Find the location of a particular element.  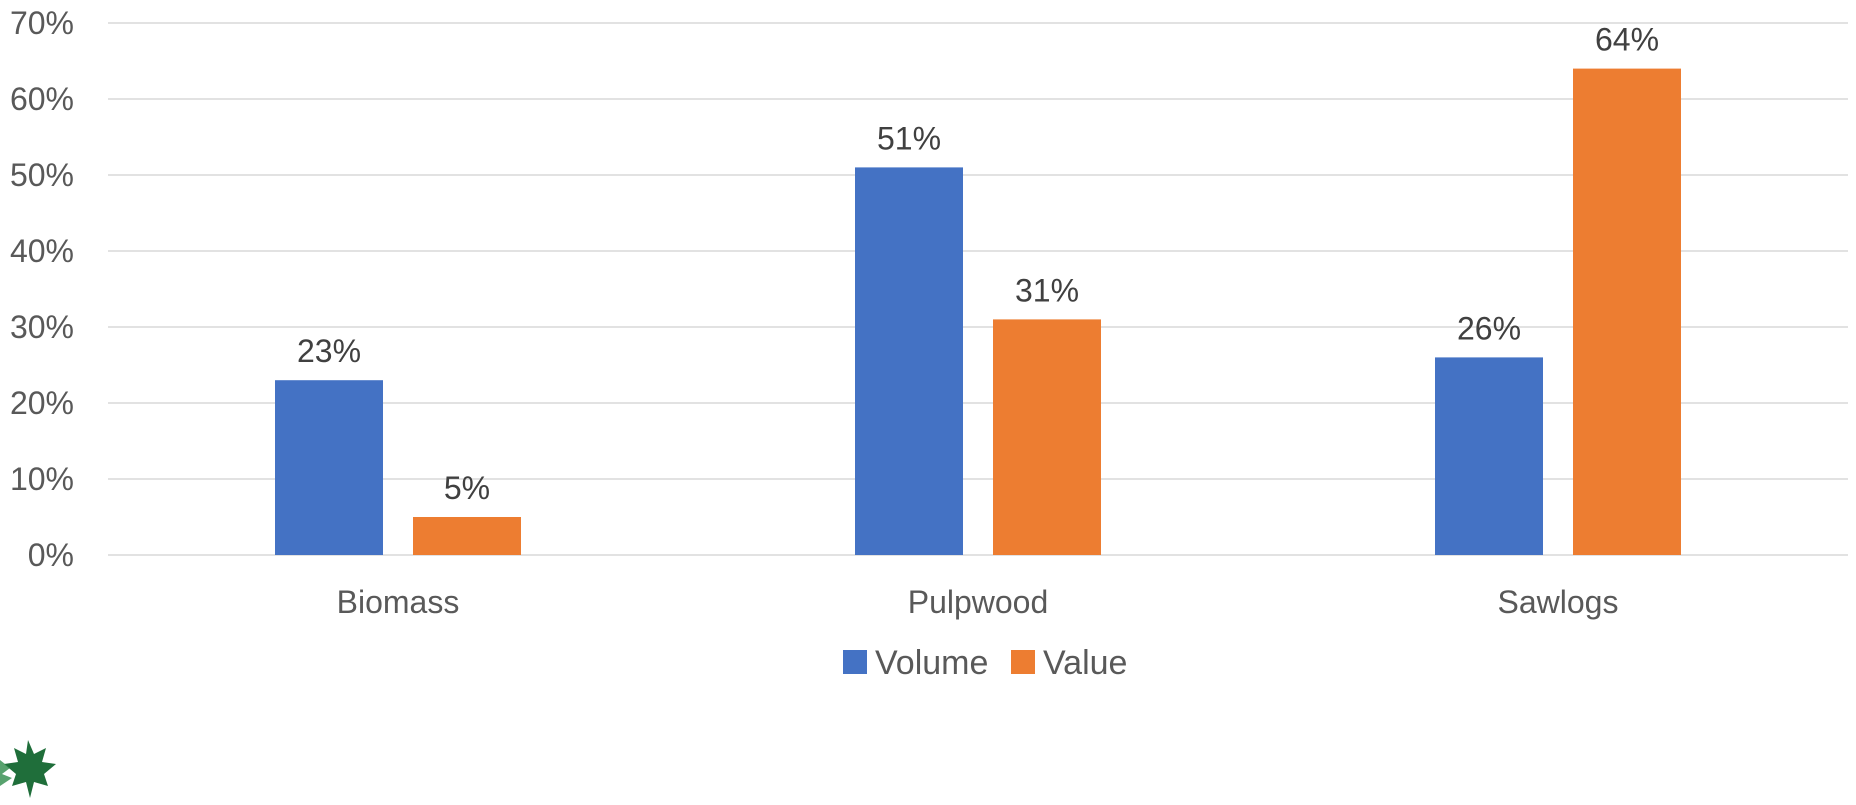

bar-value-biomass is located at coordinates (467, 536).